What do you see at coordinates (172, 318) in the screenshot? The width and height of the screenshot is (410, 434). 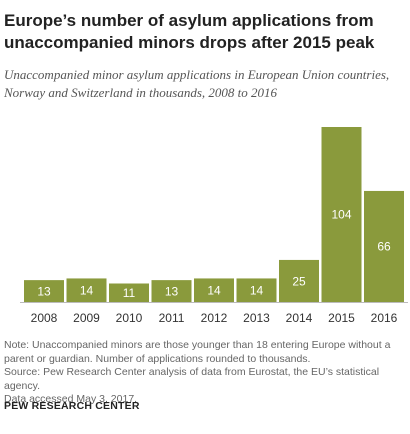 I see `x-tick-label-2011: 2011` at bounding box center [172, 318].